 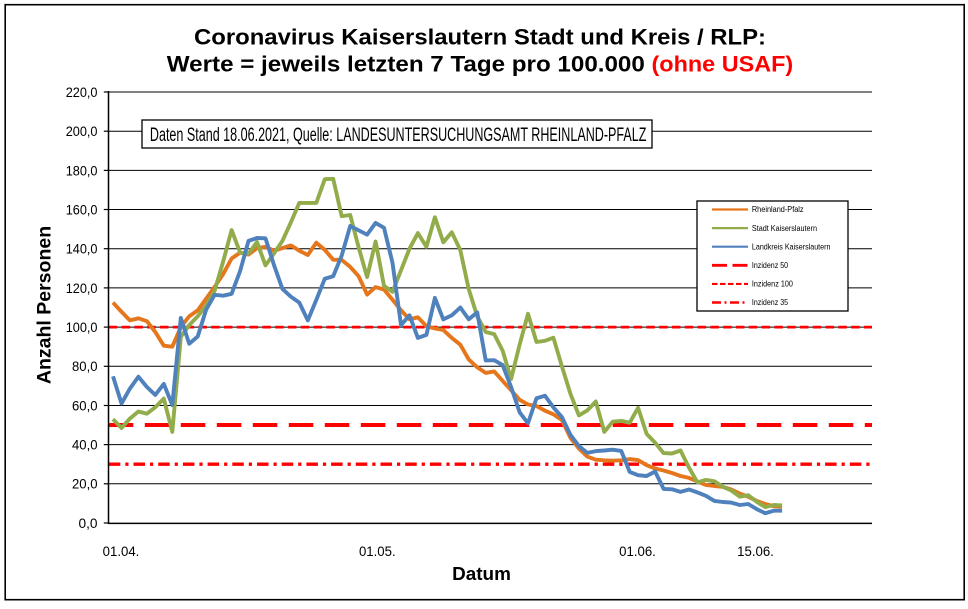 What do you see at coordinates (85, 366) in the screenshot?
I see `svg-text: 80,0` at bounding box center [85, 366].